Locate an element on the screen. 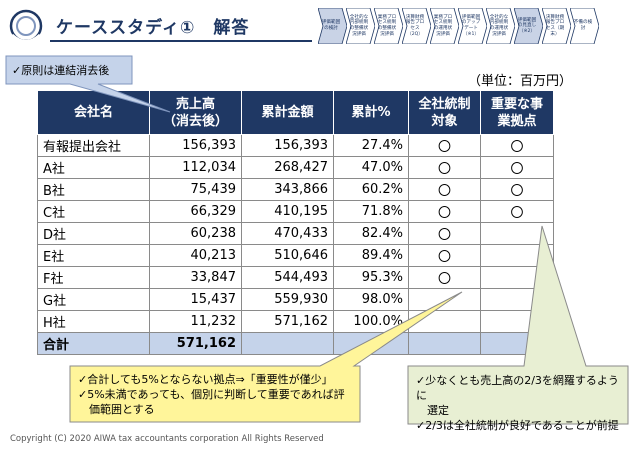 Image resolution: width=642 pixels, height=454 pixels. col-header-entity-control: 全社統制 対象 is located at coordinates (444, 112).